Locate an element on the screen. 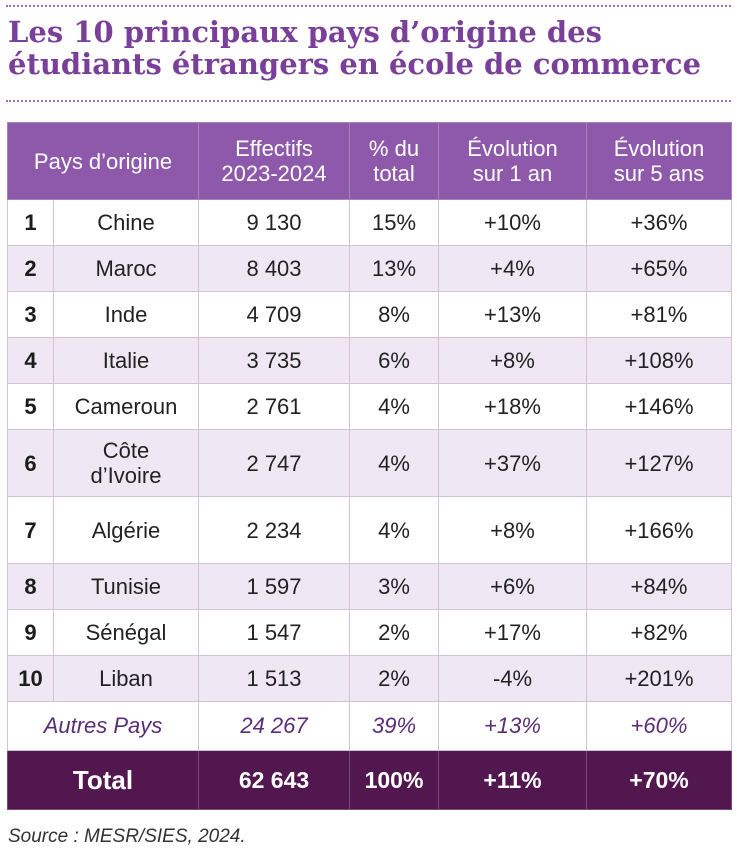  country-cell: Inde is located at coordinates (126, 314).